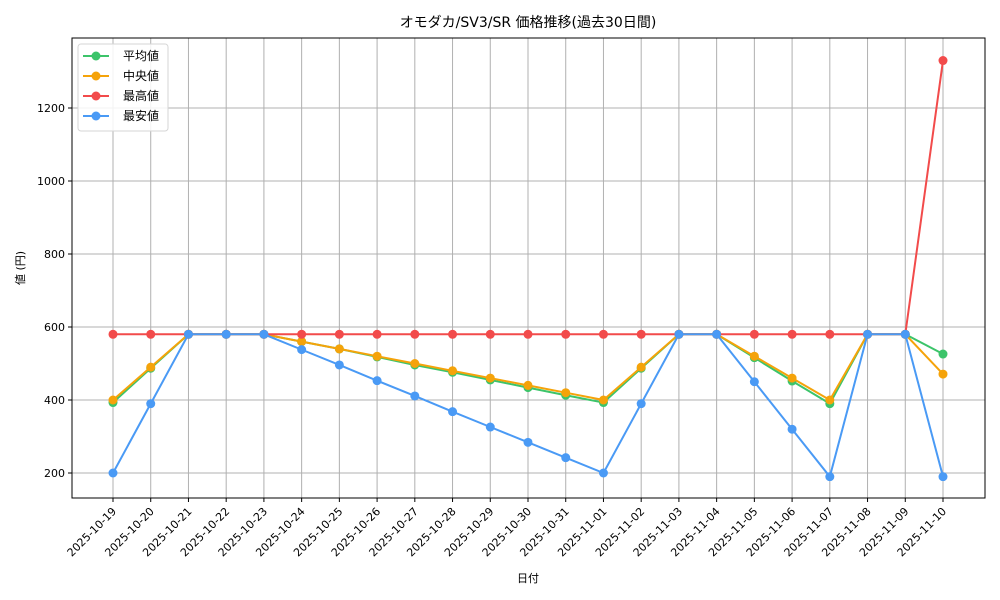 Image resolution: width=1000 pixels, height=600 pixels. I want to click on legend-box, so click(123, 87).